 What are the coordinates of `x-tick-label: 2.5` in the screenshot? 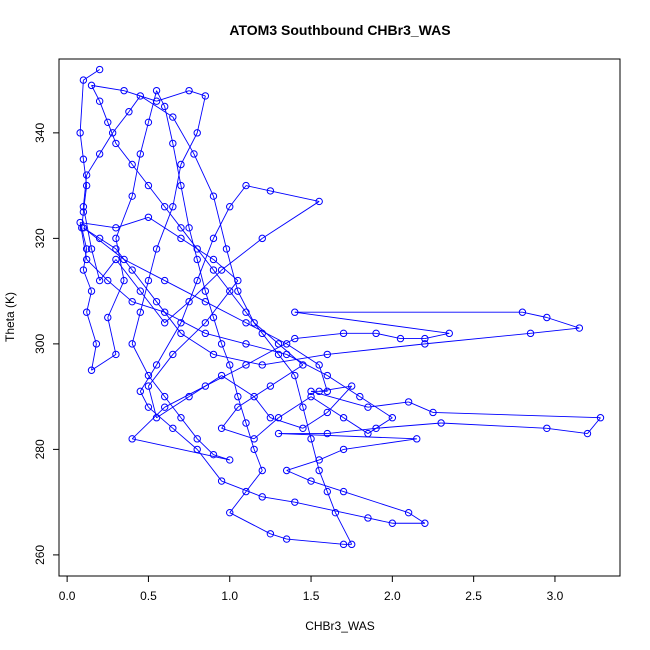 It's located at (473, 596).